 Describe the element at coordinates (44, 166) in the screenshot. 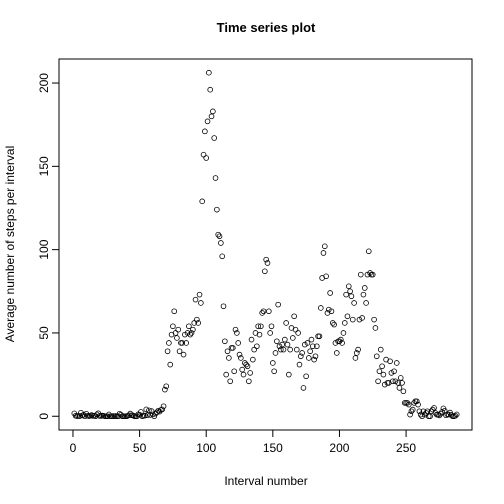

I see `y-tick-label: 150` at that location.